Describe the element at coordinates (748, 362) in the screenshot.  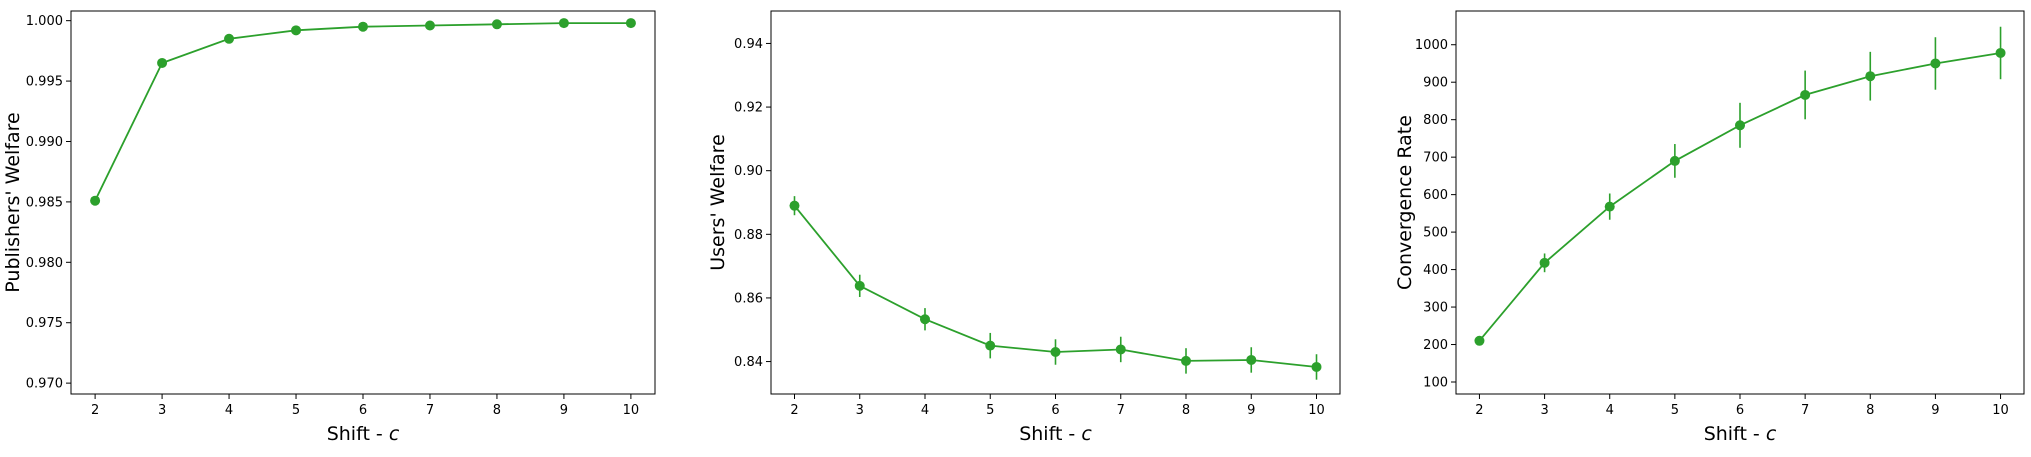
I see `y-tick-label: 0.84` at that location.